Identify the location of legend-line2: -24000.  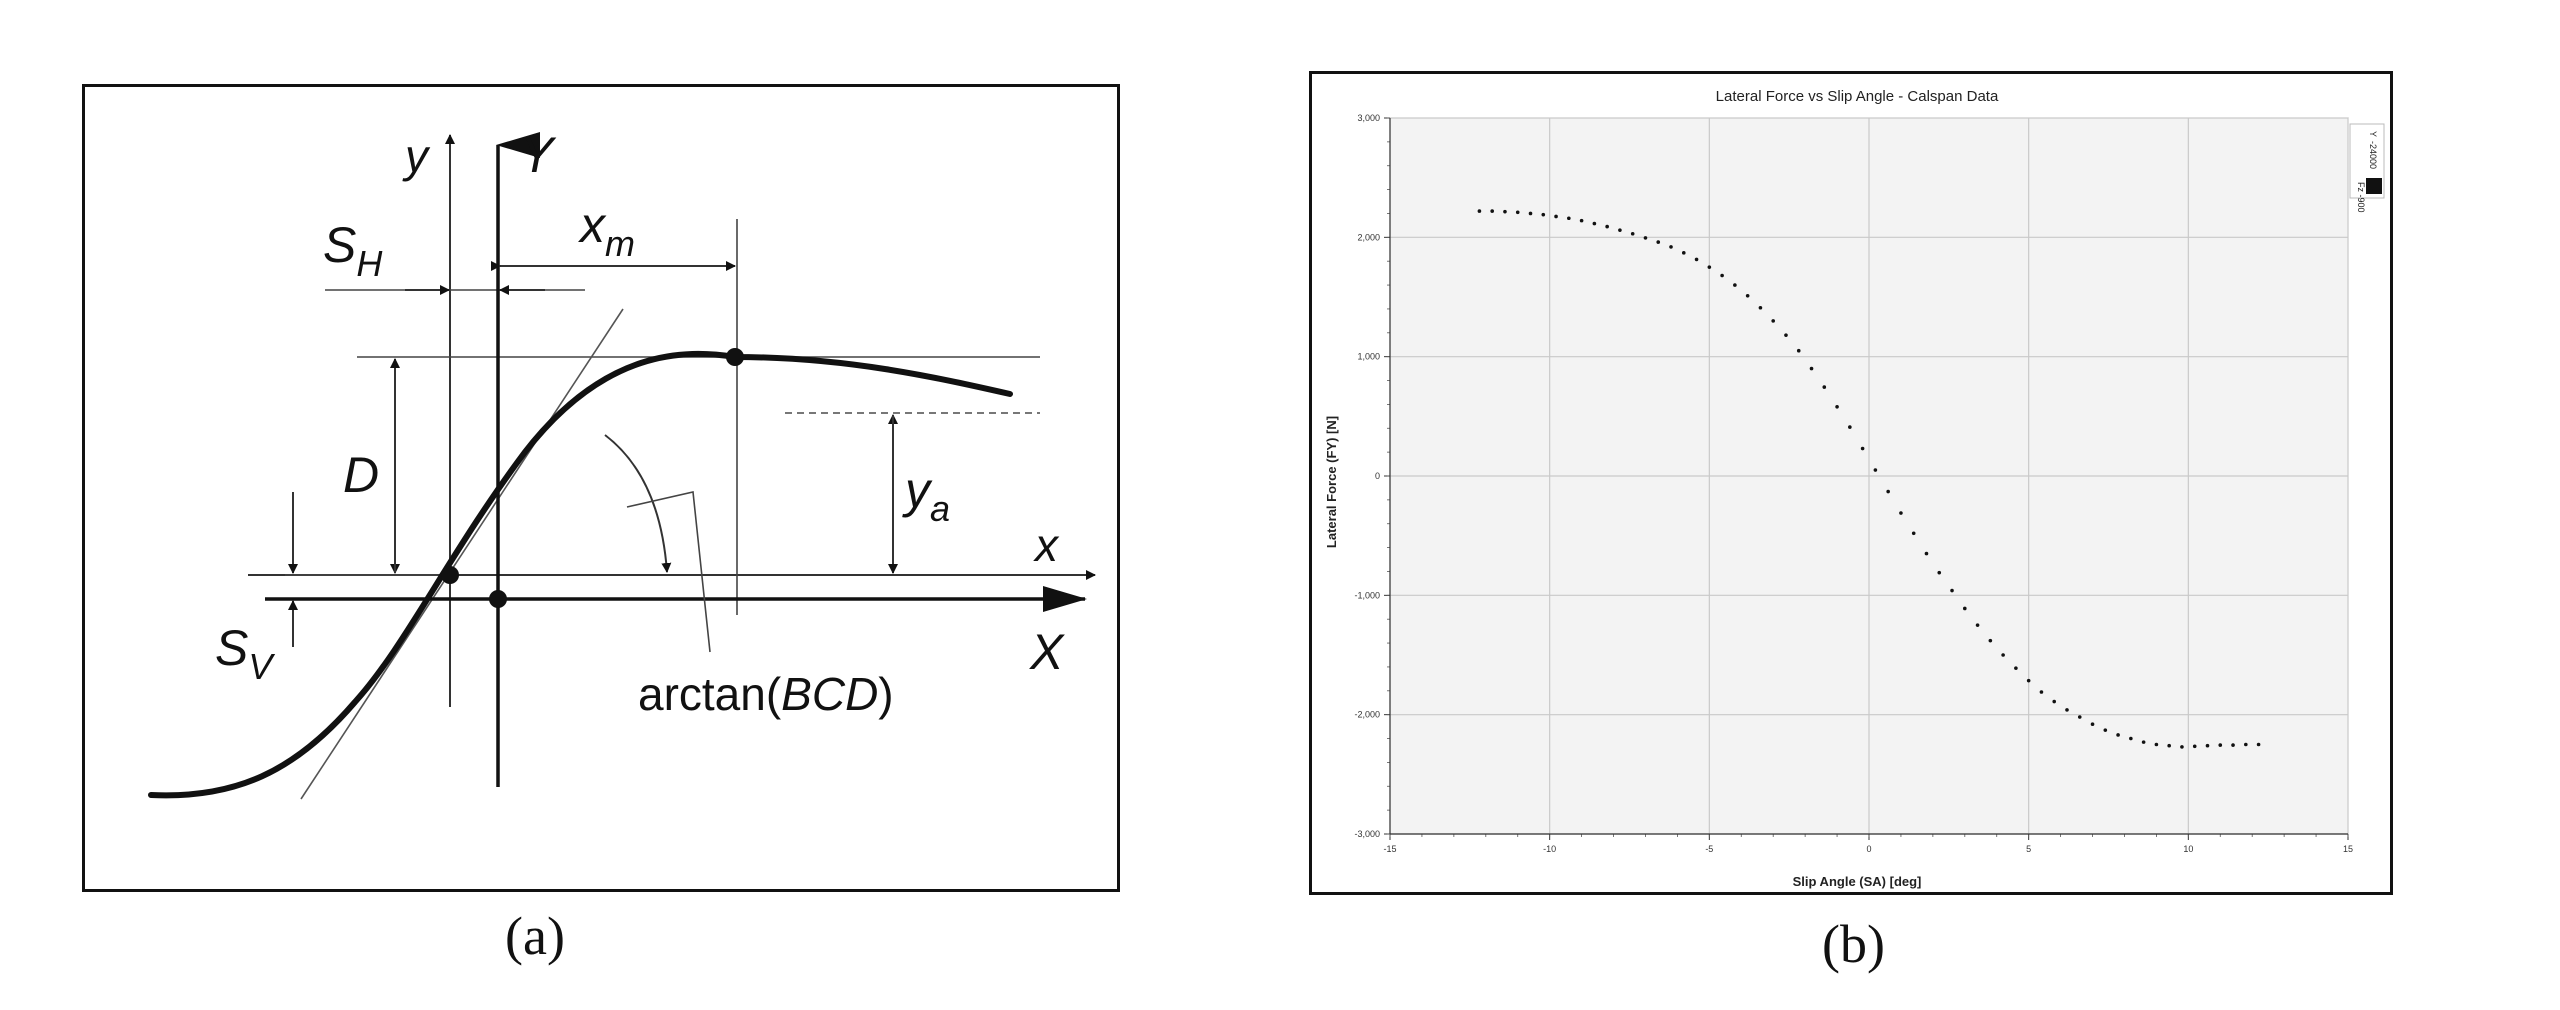
(2373, 155).